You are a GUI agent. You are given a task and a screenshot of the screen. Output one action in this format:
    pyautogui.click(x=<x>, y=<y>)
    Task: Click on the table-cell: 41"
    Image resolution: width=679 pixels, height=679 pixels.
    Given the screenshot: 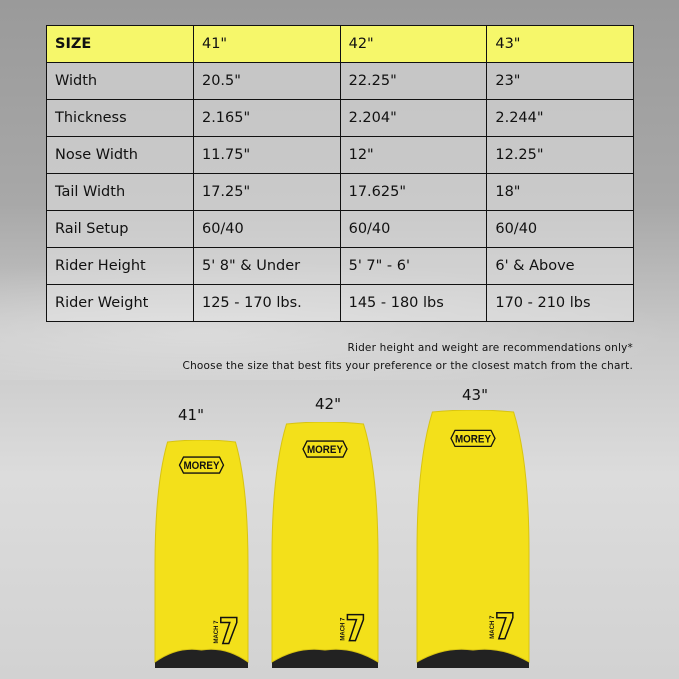 What is the action you would take?
    pyautogui.click(x=266, y=44)
    